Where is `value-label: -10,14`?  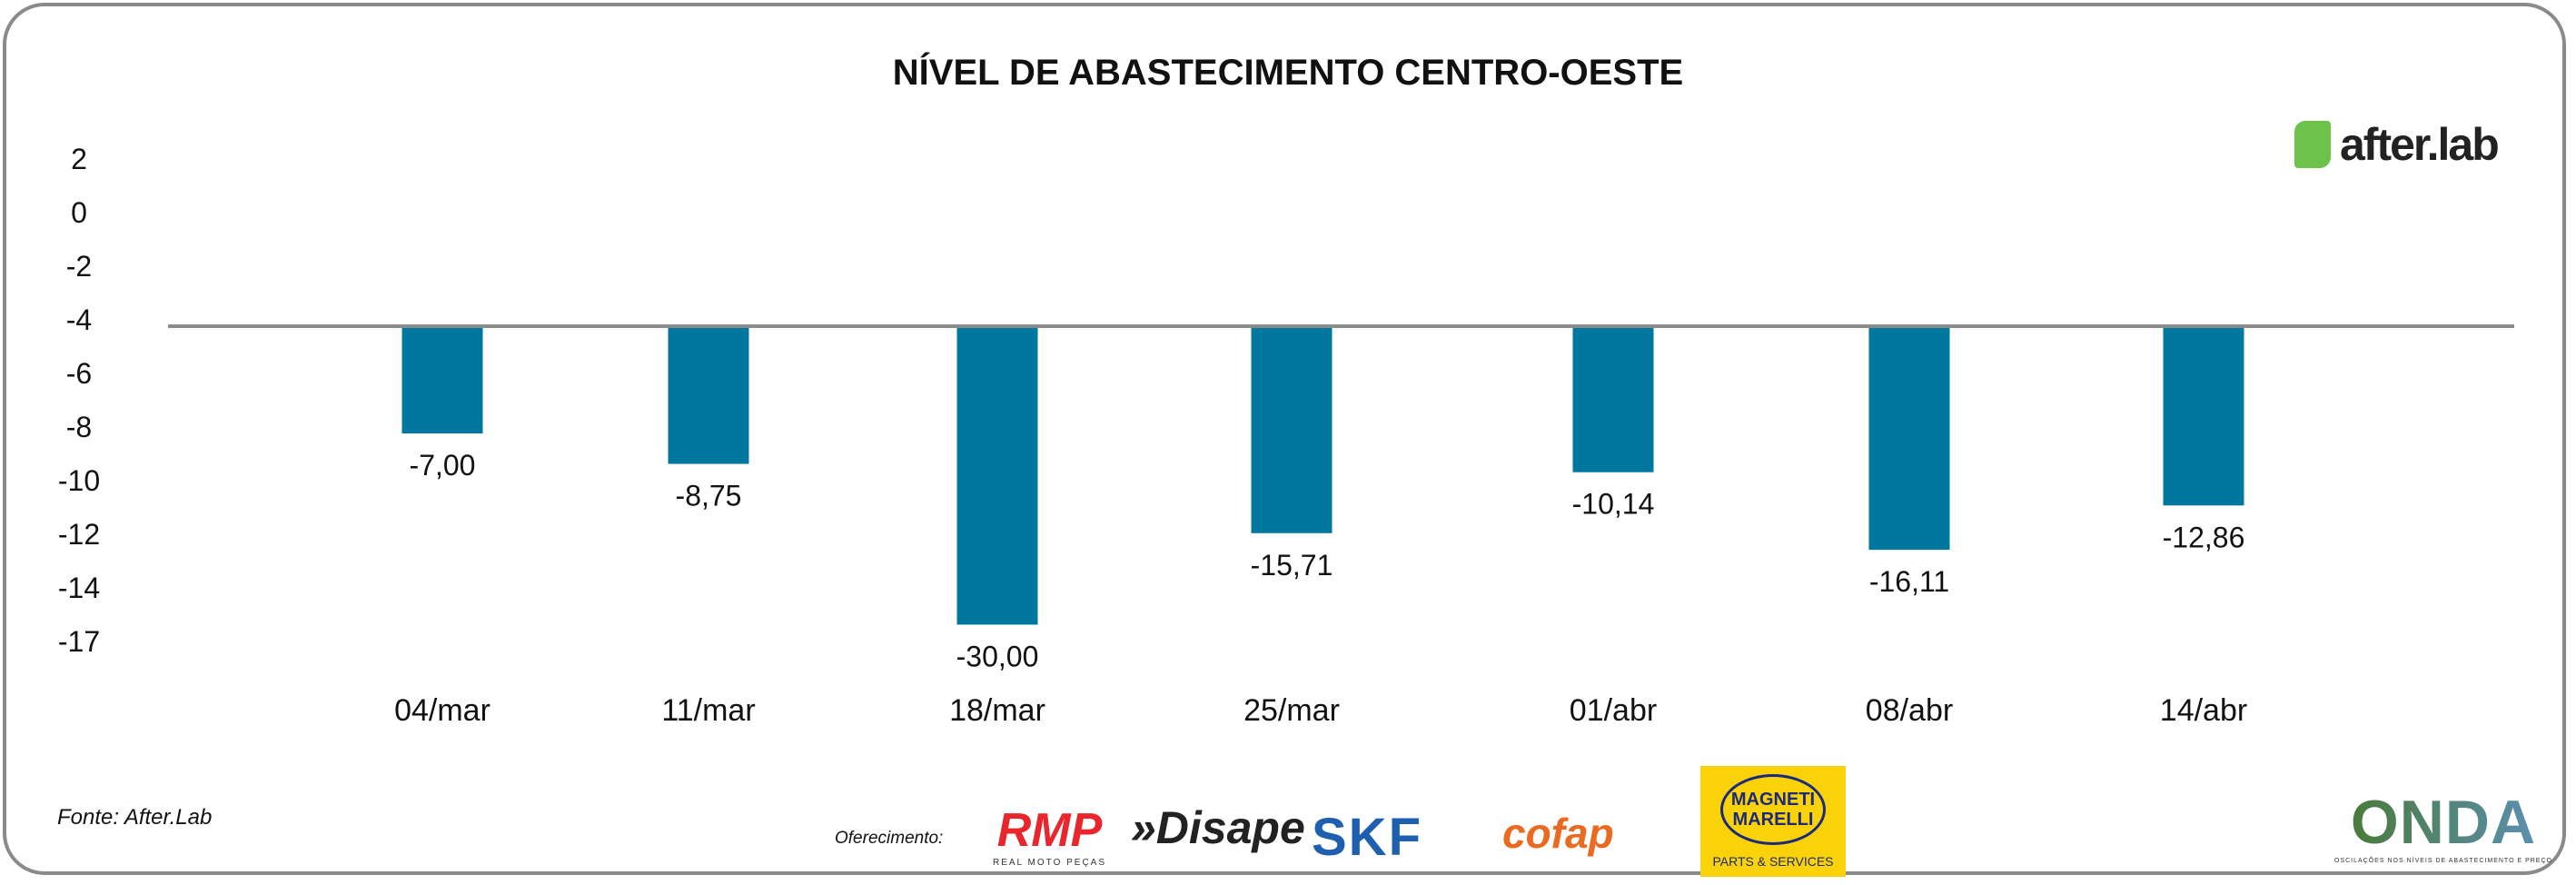 value-label: -10,14 is located at coordinates (1613, 504).